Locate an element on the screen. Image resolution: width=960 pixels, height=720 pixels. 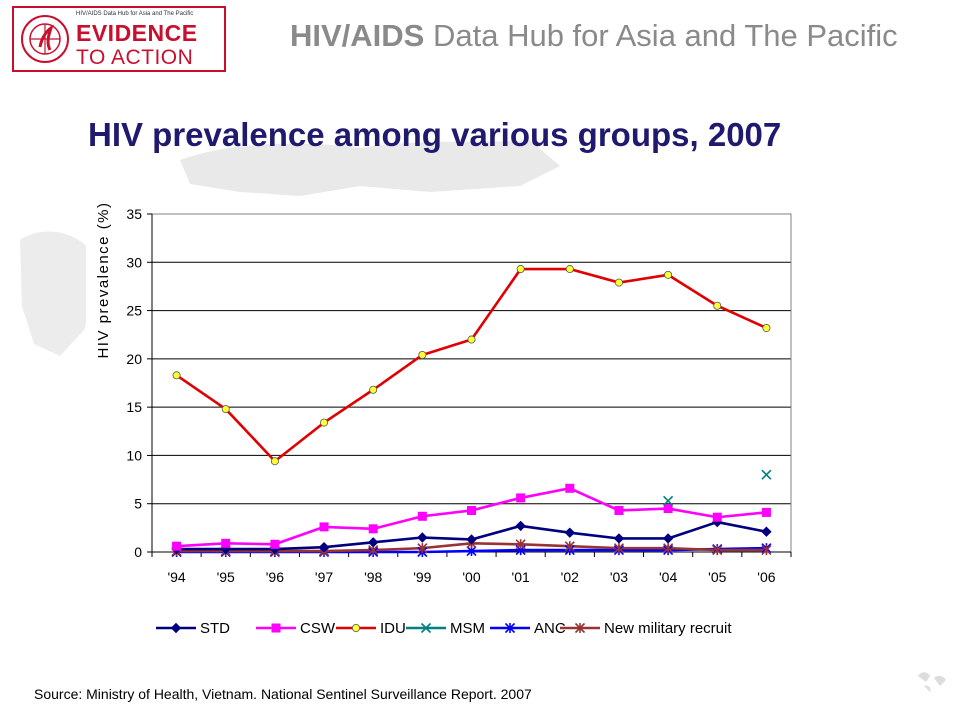
x-tick-label: '94 is located at coordinates (176, 577).